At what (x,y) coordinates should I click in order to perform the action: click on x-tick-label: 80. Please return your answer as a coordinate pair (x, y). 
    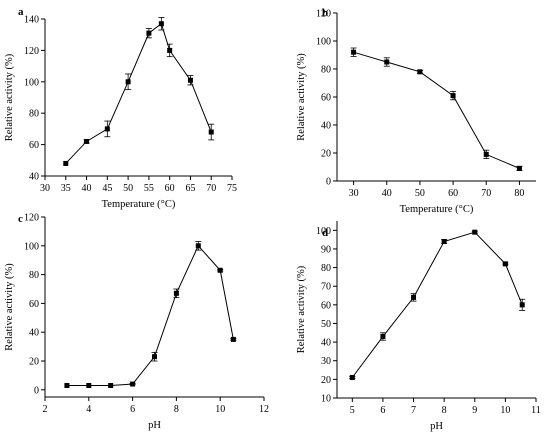
    Looking at the image, I should click on (519, 193).